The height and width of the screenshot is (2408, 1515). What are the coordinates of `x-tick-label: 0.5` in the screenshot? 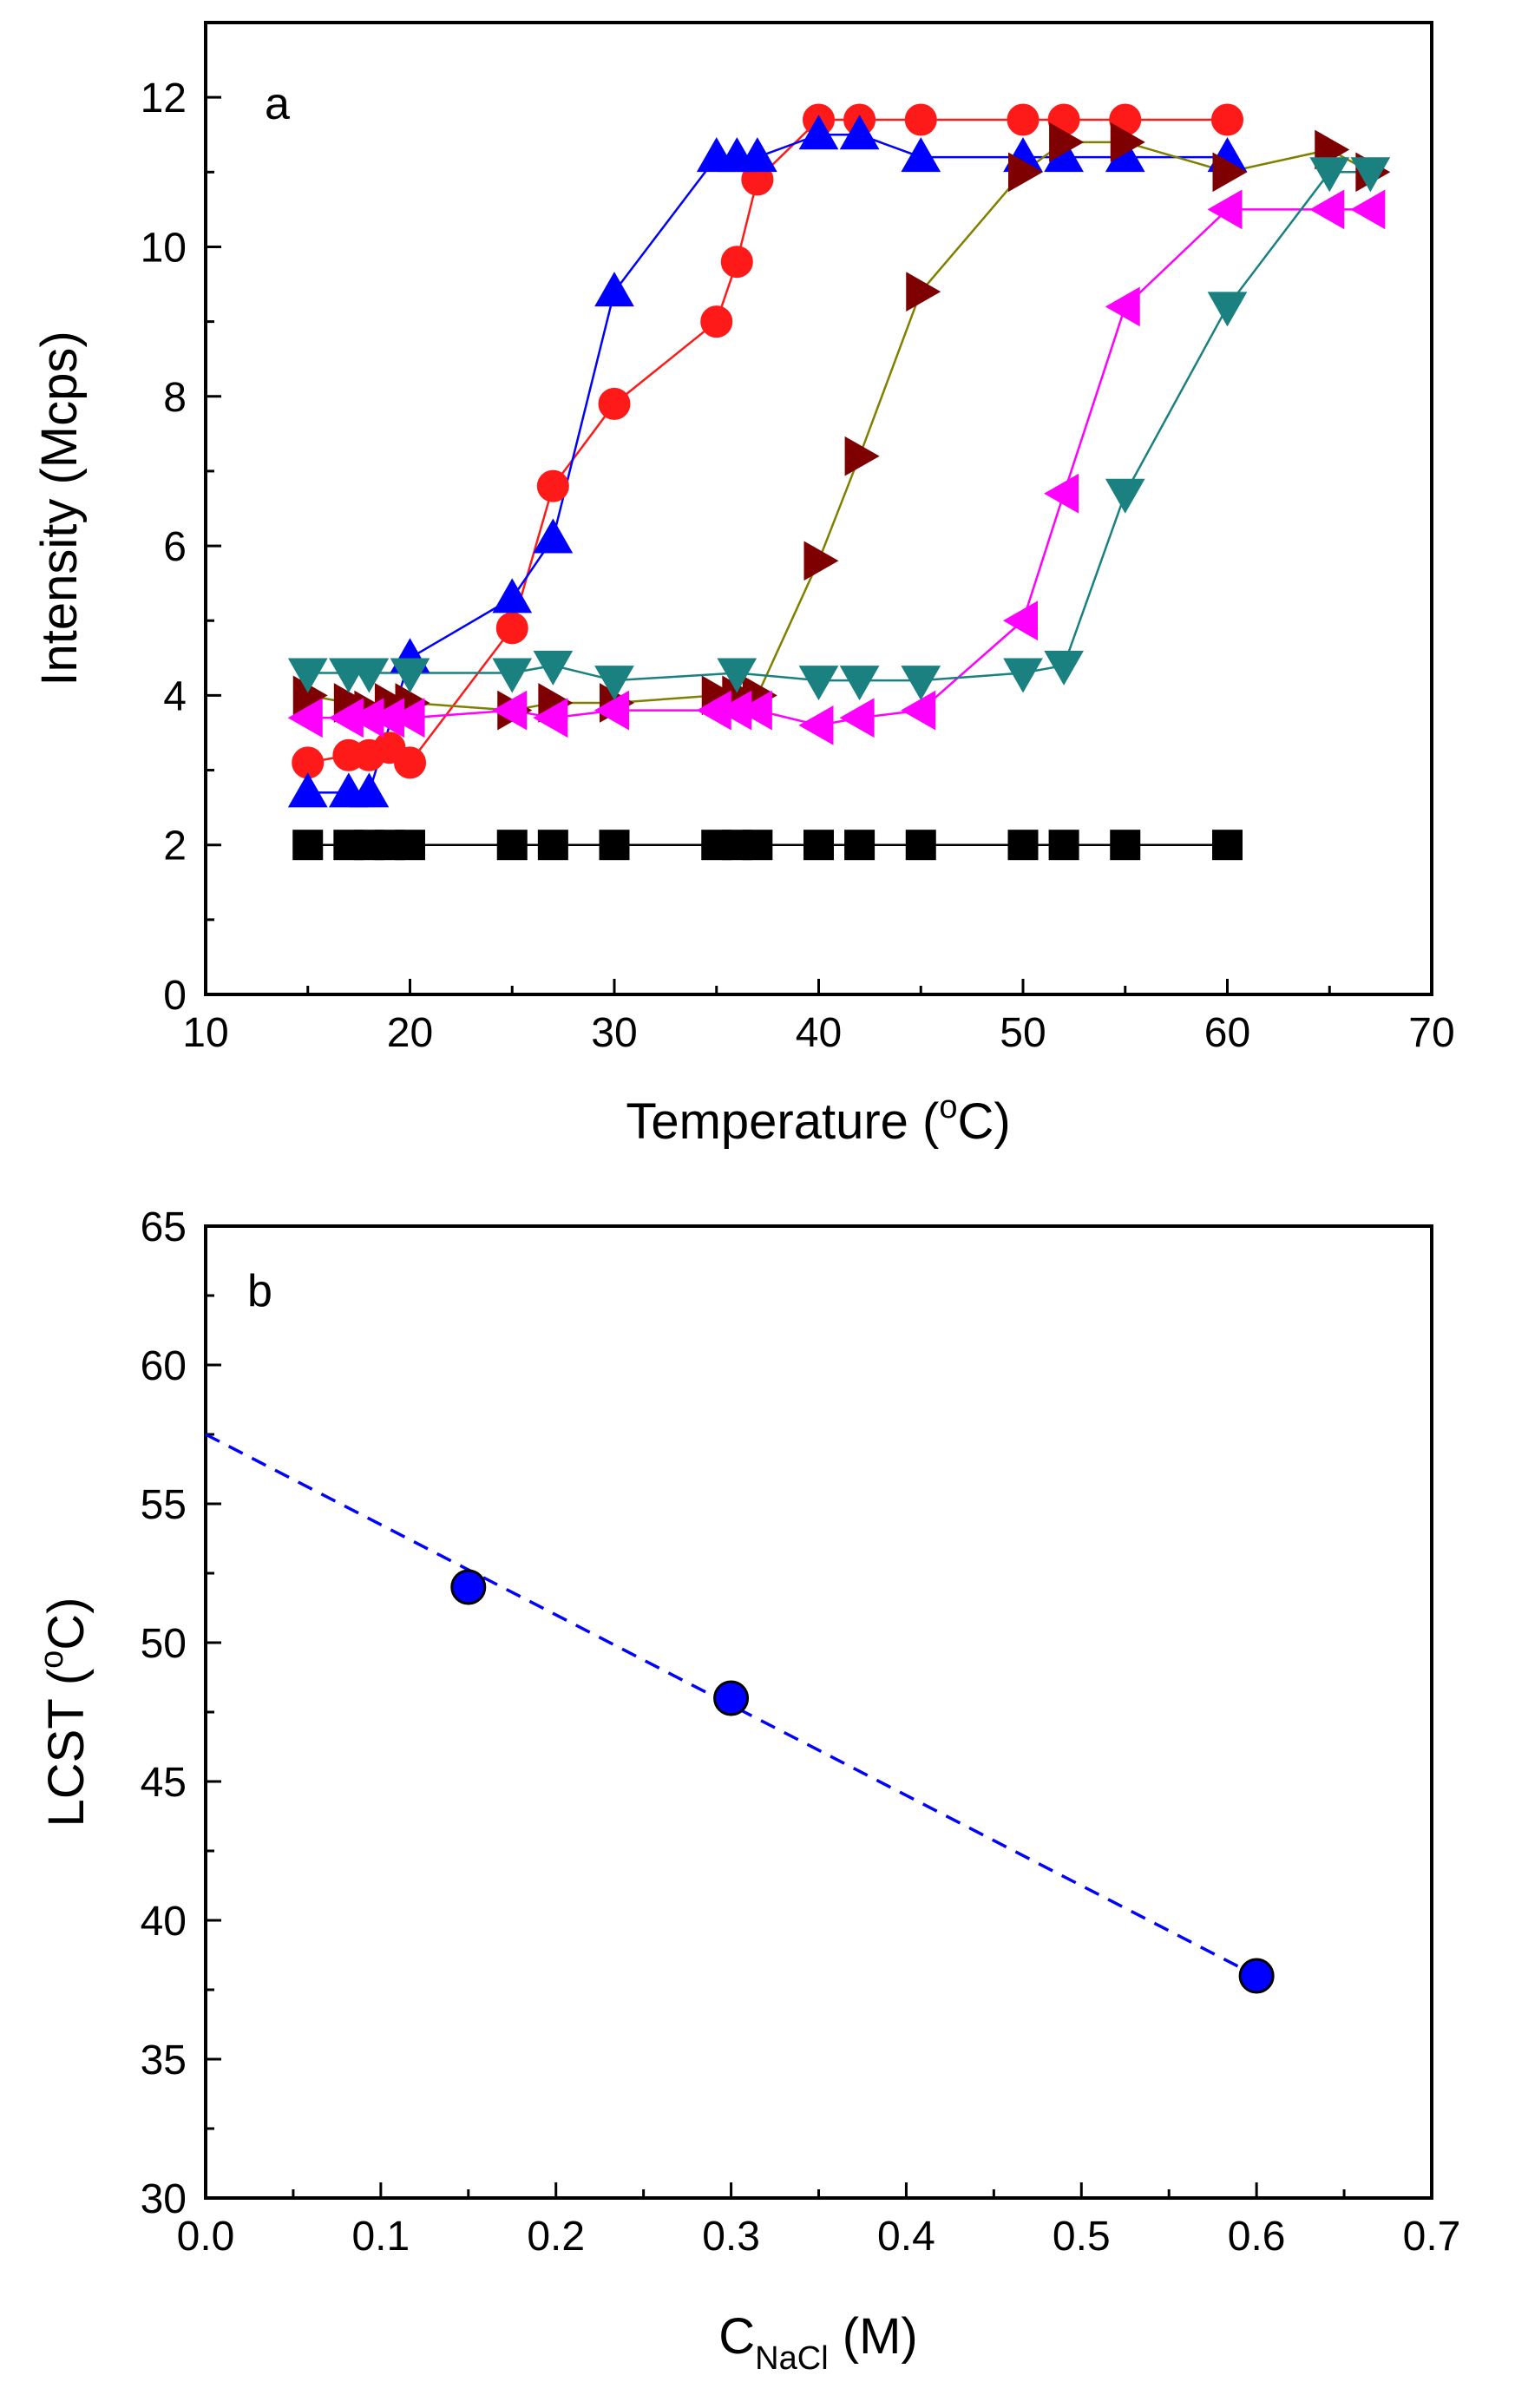 It's located at (1082, 2237).